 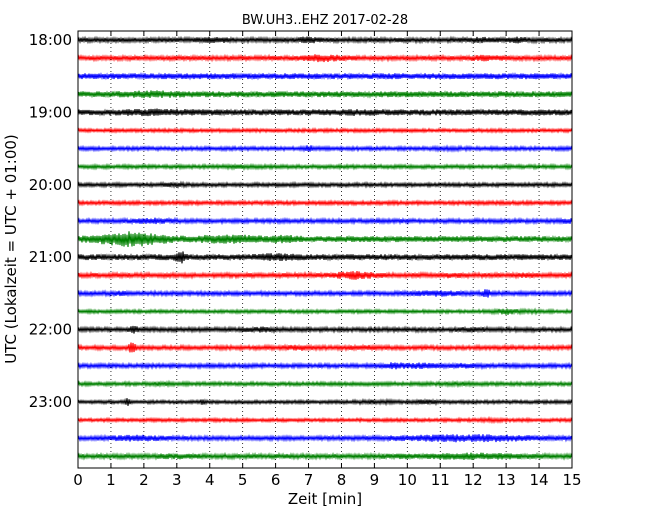 What do you see at coordinates (325, 131) in the screenshot?
I see `trace-1915` at bounding box center [325, 131].